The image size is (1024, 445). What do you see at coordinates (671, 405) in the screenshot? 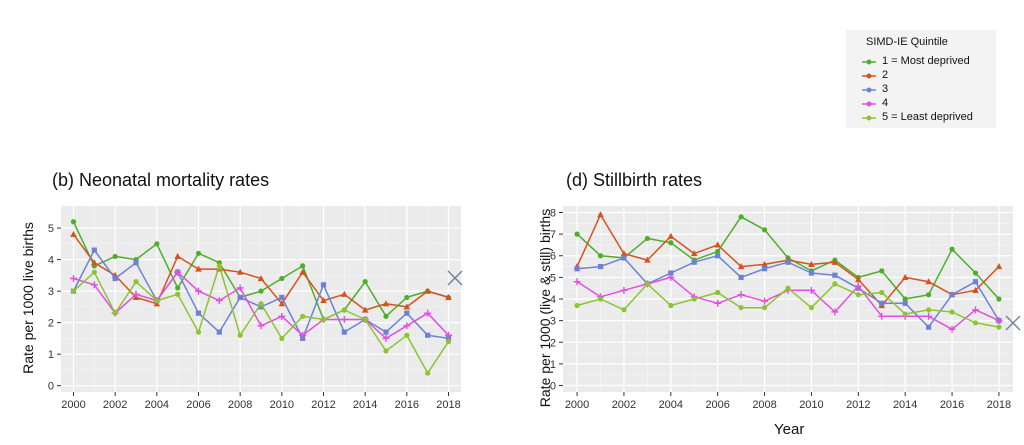
I see `x-tick-label: 2004` at bounding box center [671, 405].